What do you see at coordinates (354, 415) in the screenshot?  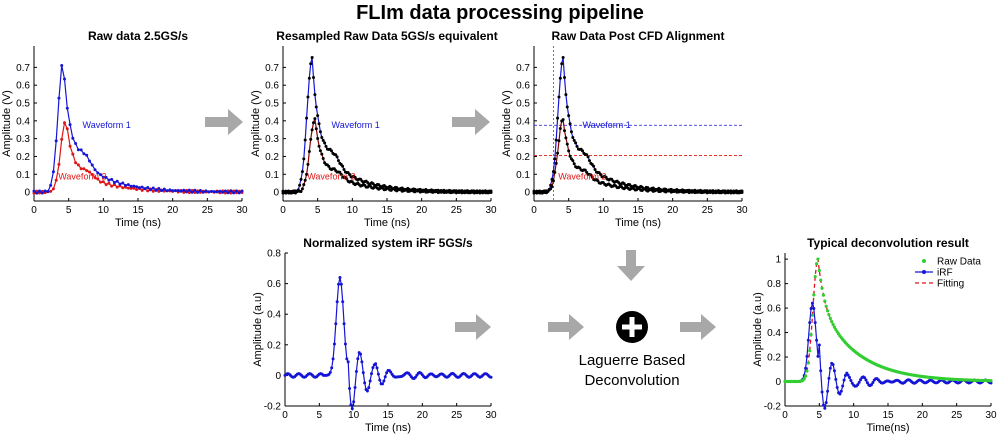 I see `x-tick-label: 10` at bounding box center [354, 415].